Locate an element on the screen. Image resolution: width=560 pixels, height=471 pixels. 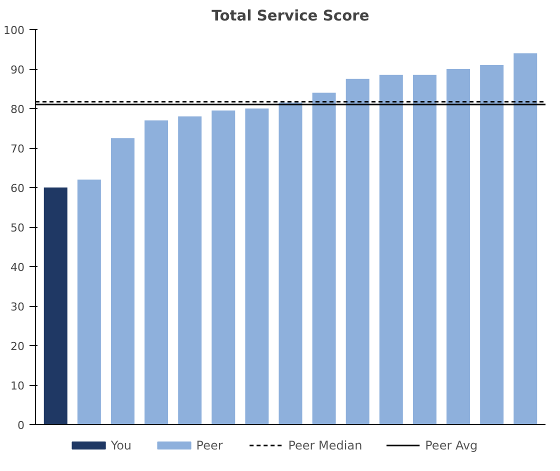
legend-label: Peer Median is located at coordinates (325, 445).